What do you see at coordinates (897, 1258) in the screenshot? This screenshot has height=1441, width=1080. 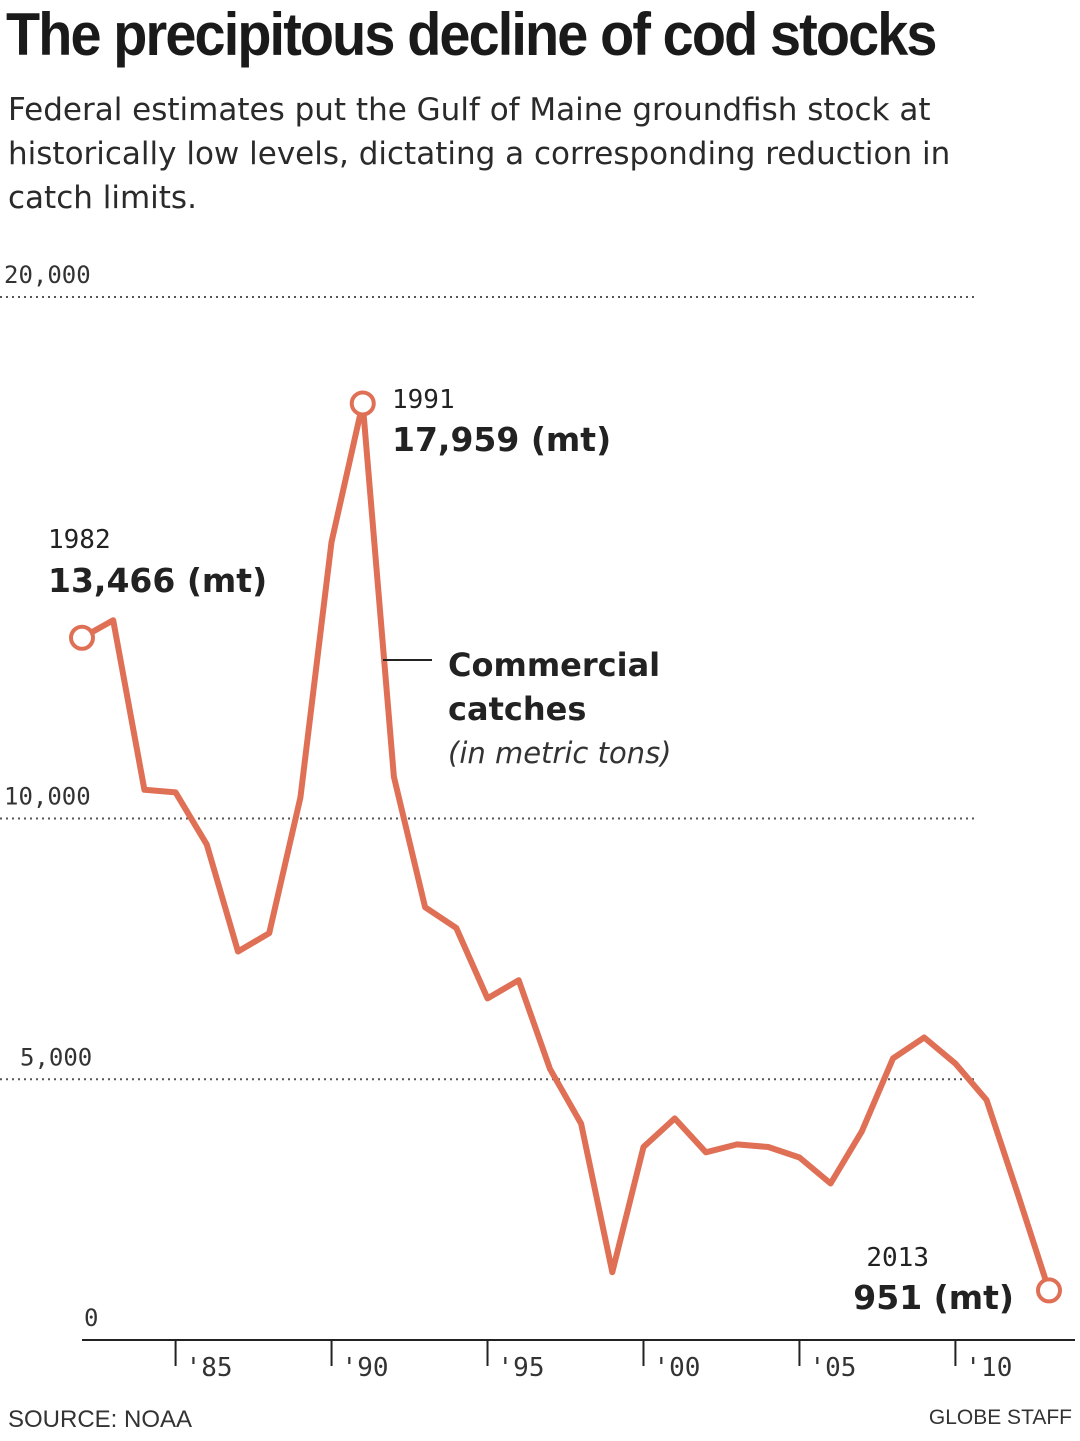 I see `annotation-year-2013: 2013` at bounding box center [897, 1258].